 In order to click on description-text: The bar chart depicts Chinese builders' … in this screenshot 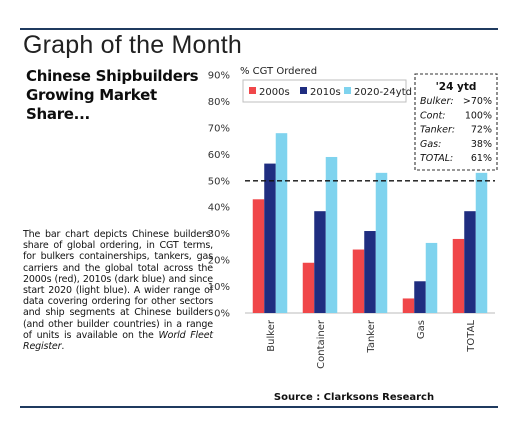, I will do `click(118, 285)`.